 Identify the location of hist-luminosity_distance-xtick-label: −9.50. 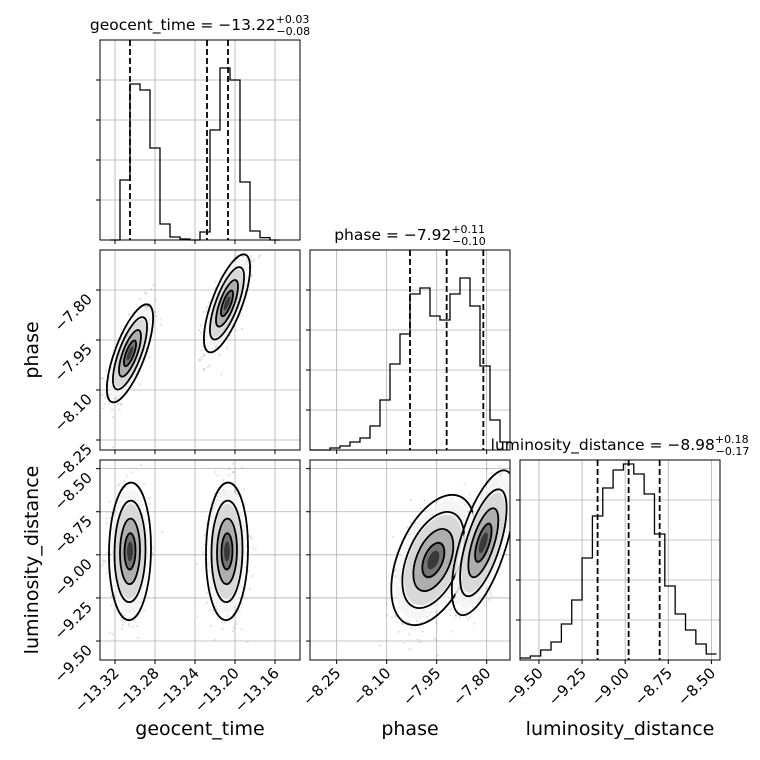
(524, 686).